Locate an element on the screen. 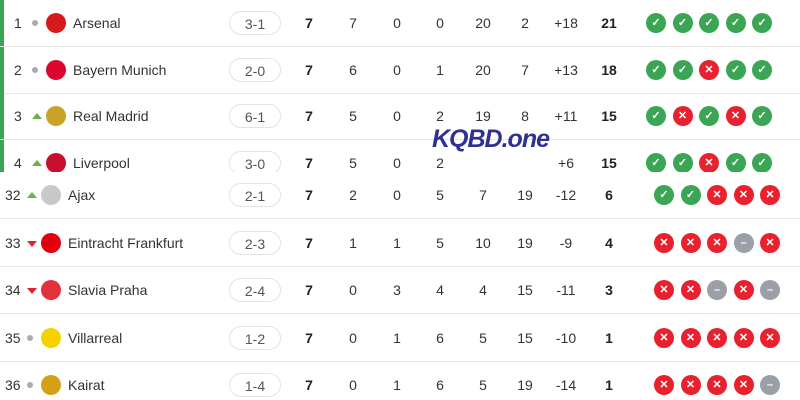  position-up-icon is located at coordinates (37, 116).